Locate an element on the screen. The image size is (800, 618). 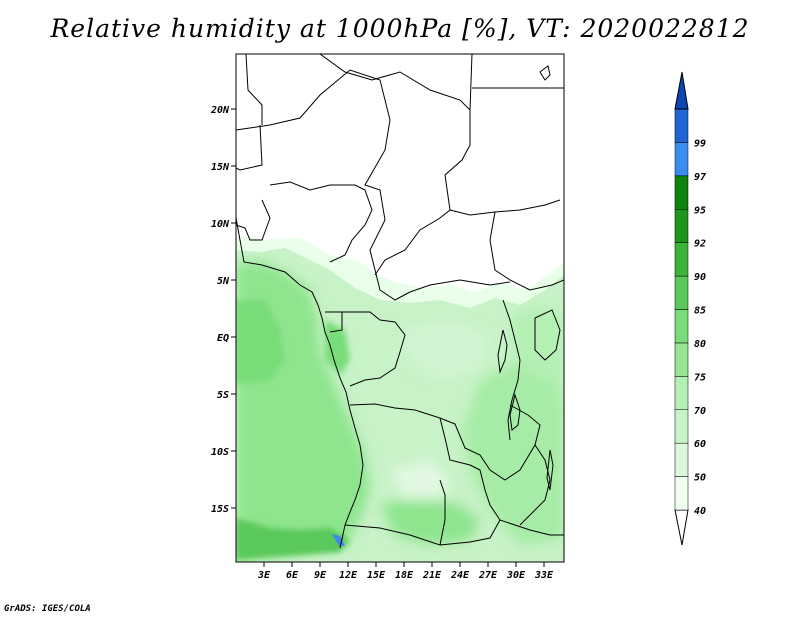
rh-high-spot is located at coordinates (338, 540).